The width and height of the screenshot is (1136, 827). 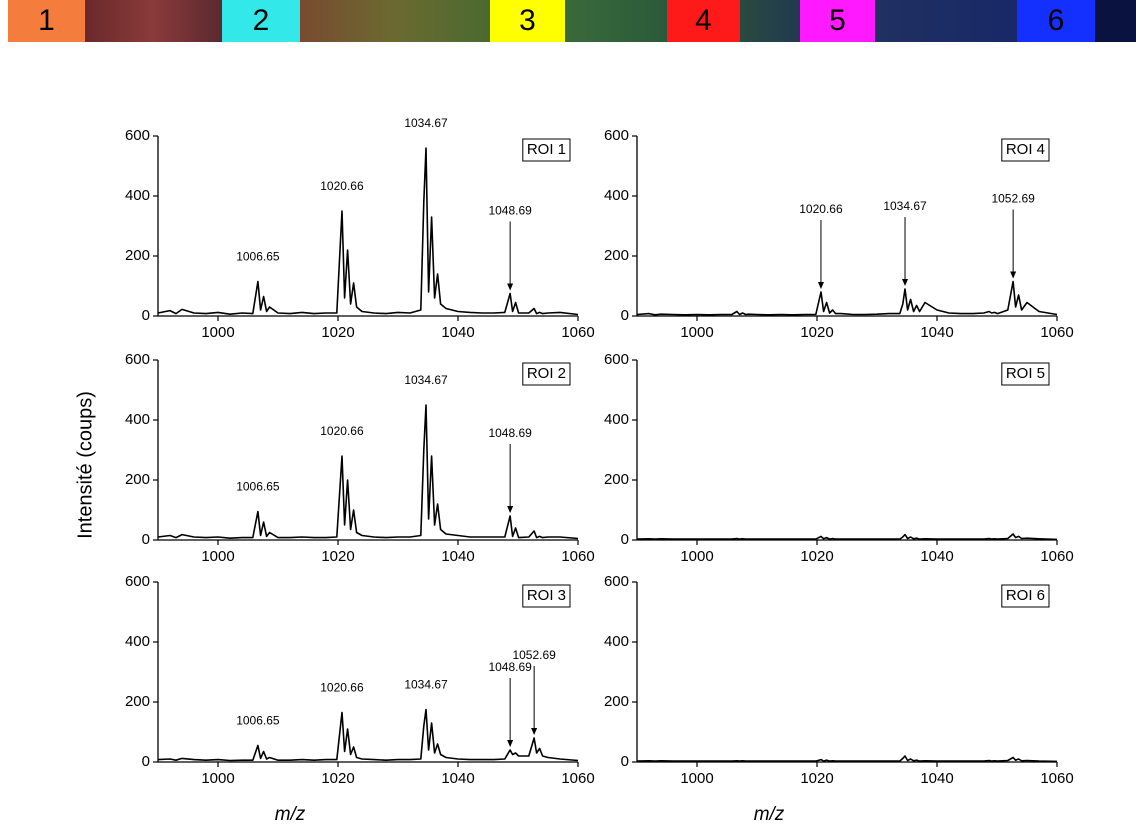 I want to click on roi-number: 5, so click(x=837, y=20).